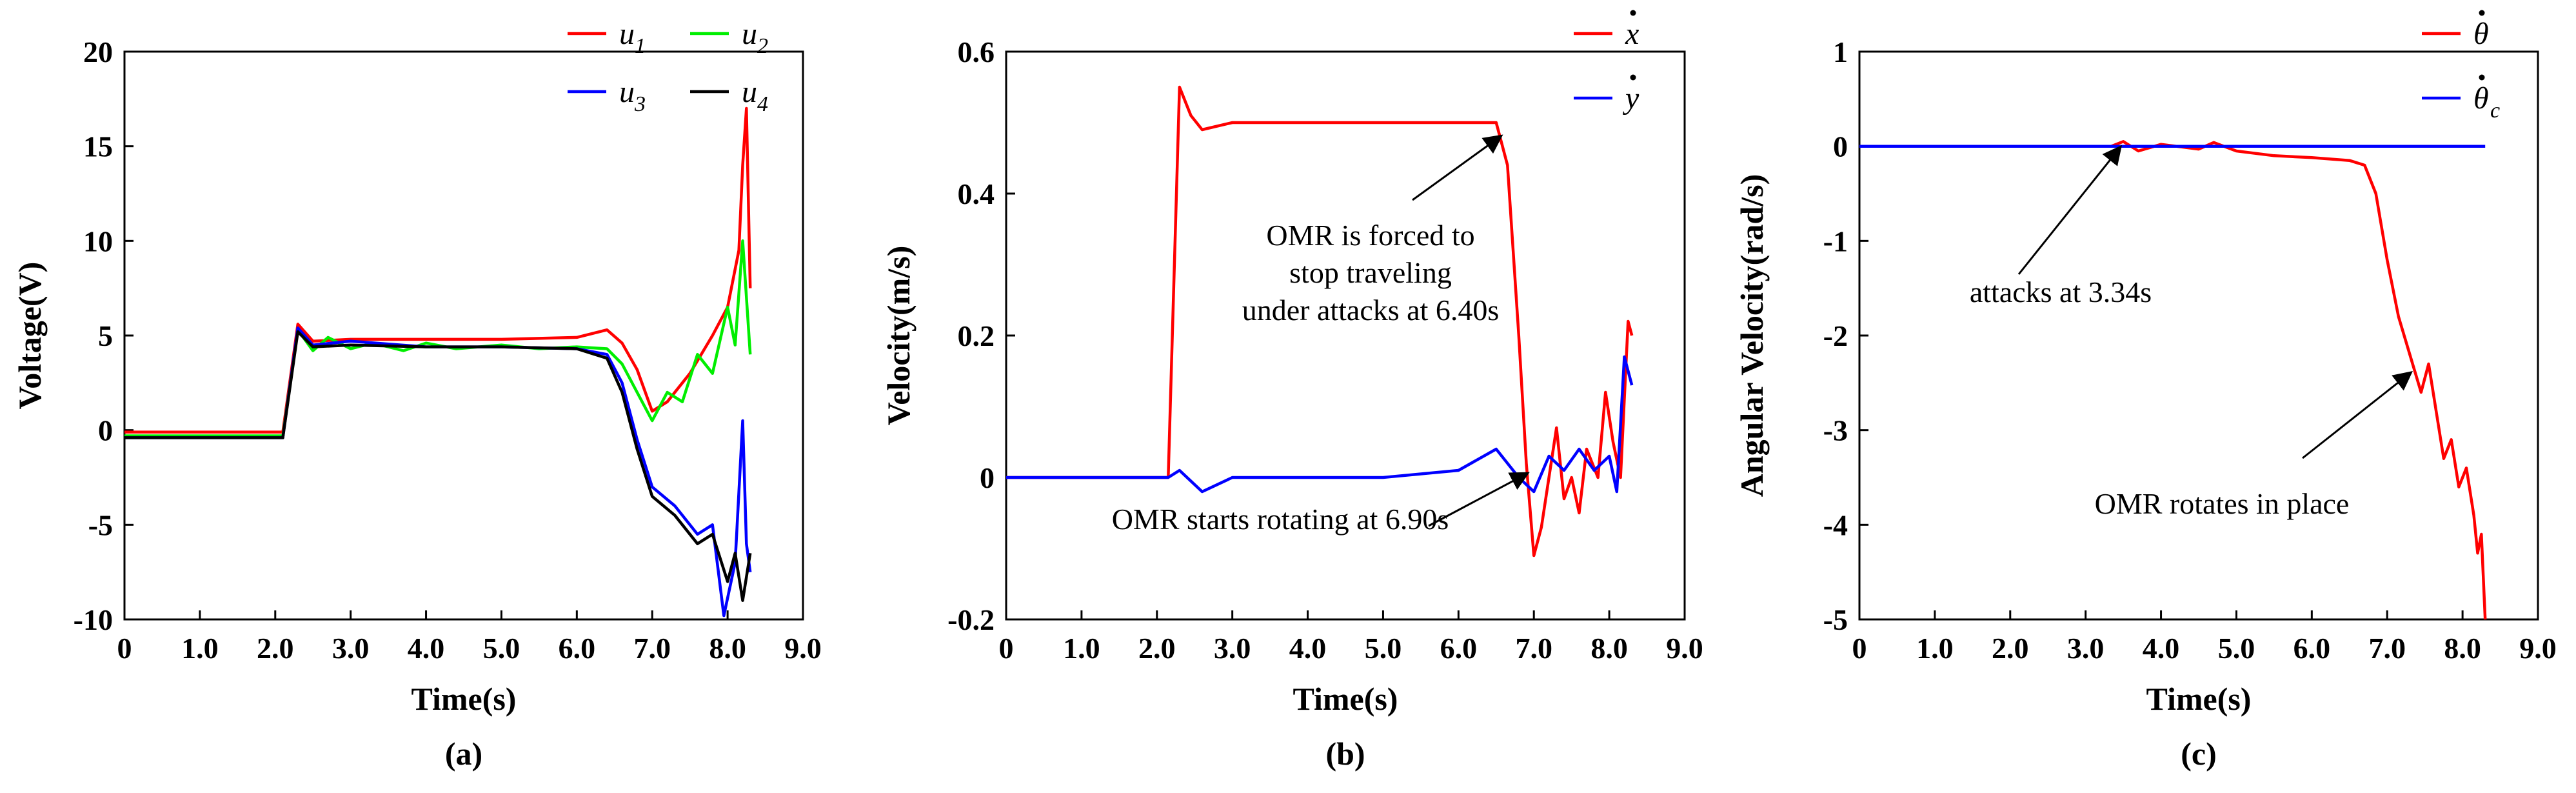  What do you see at coordinates (2481, 98) in the screenshot?
I see `legend-label-theta_c: θ` at bounding box center [2481, 98].